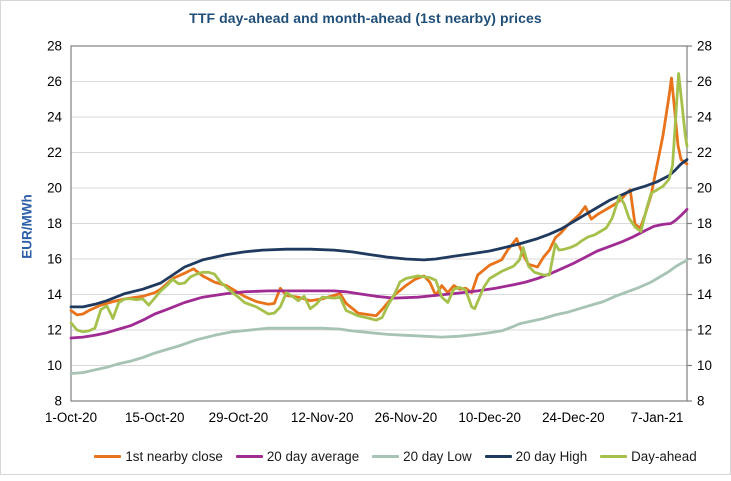  What do you see at coordinates (704, 330) in the screenshot?
I see `y-tick-label-right: 12` at bounding box center [704, 330].